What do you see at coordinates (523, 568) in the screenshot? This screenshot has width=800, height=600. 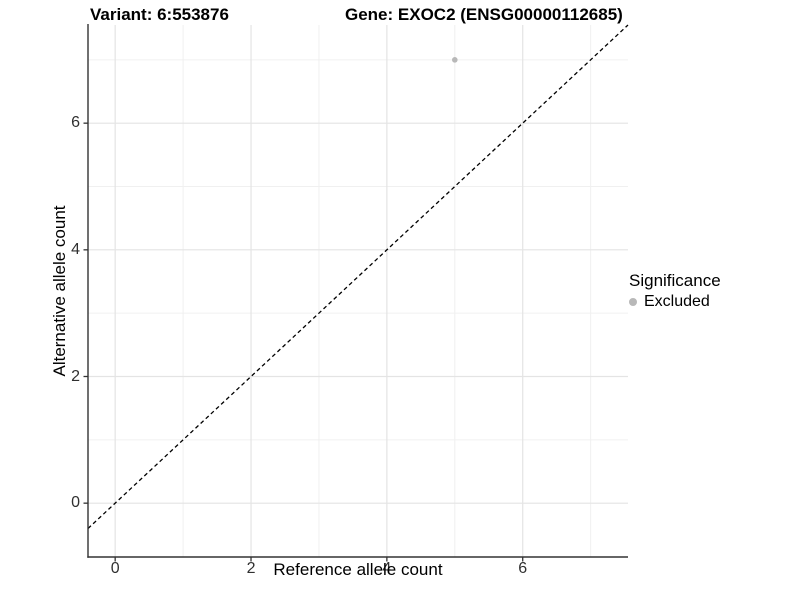 I see `x-tick-label: 6` at bounding box center [523, 568].